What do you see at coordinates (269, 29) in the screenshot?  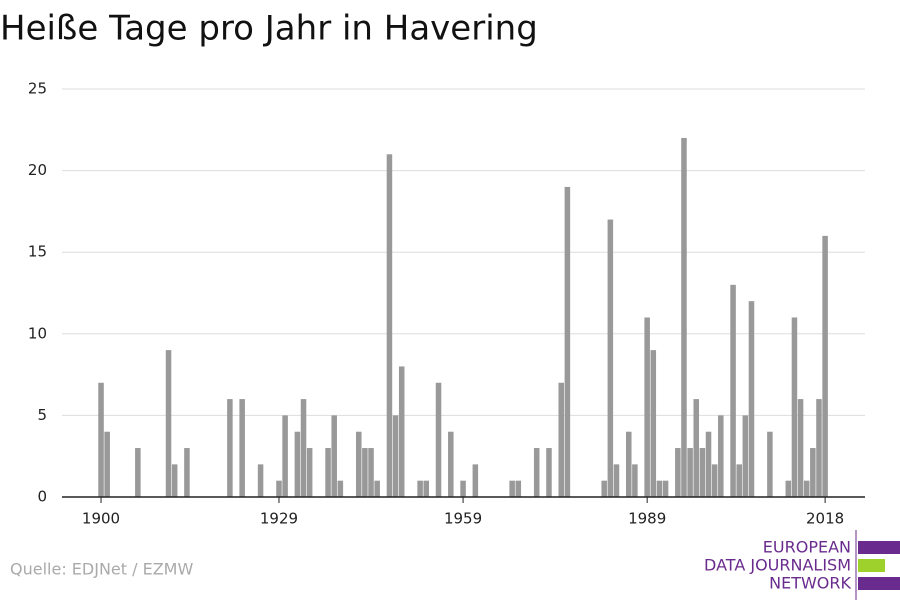 I see `chart-title: Heiße Tage pro Jahr in Havering` at bounding box center [269, 29].